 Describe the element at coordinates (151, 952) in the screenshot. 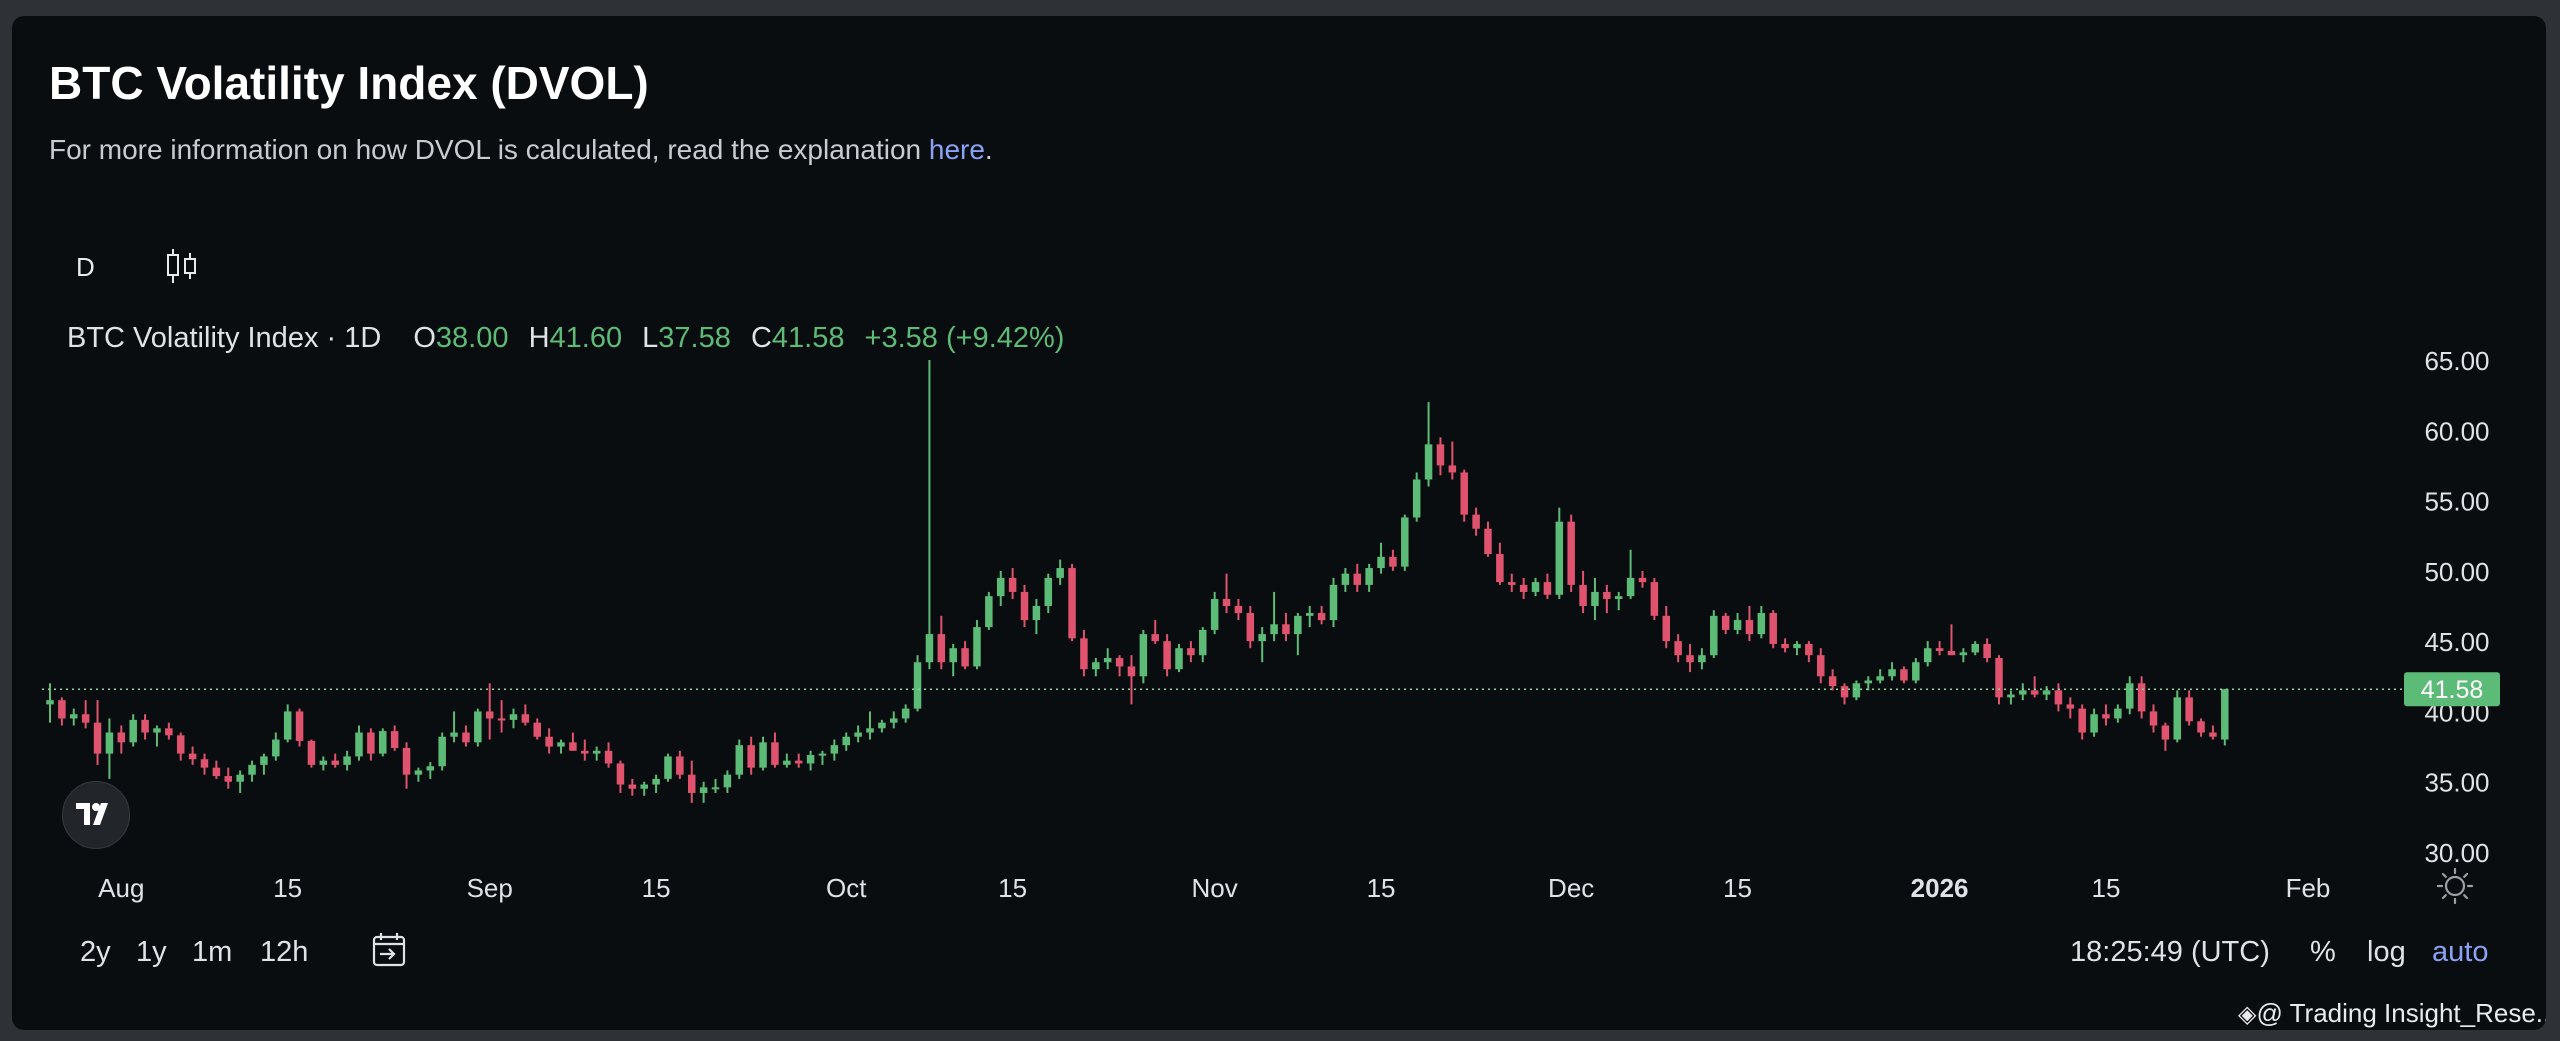

I see `range-1y-button: 1y` at that location.